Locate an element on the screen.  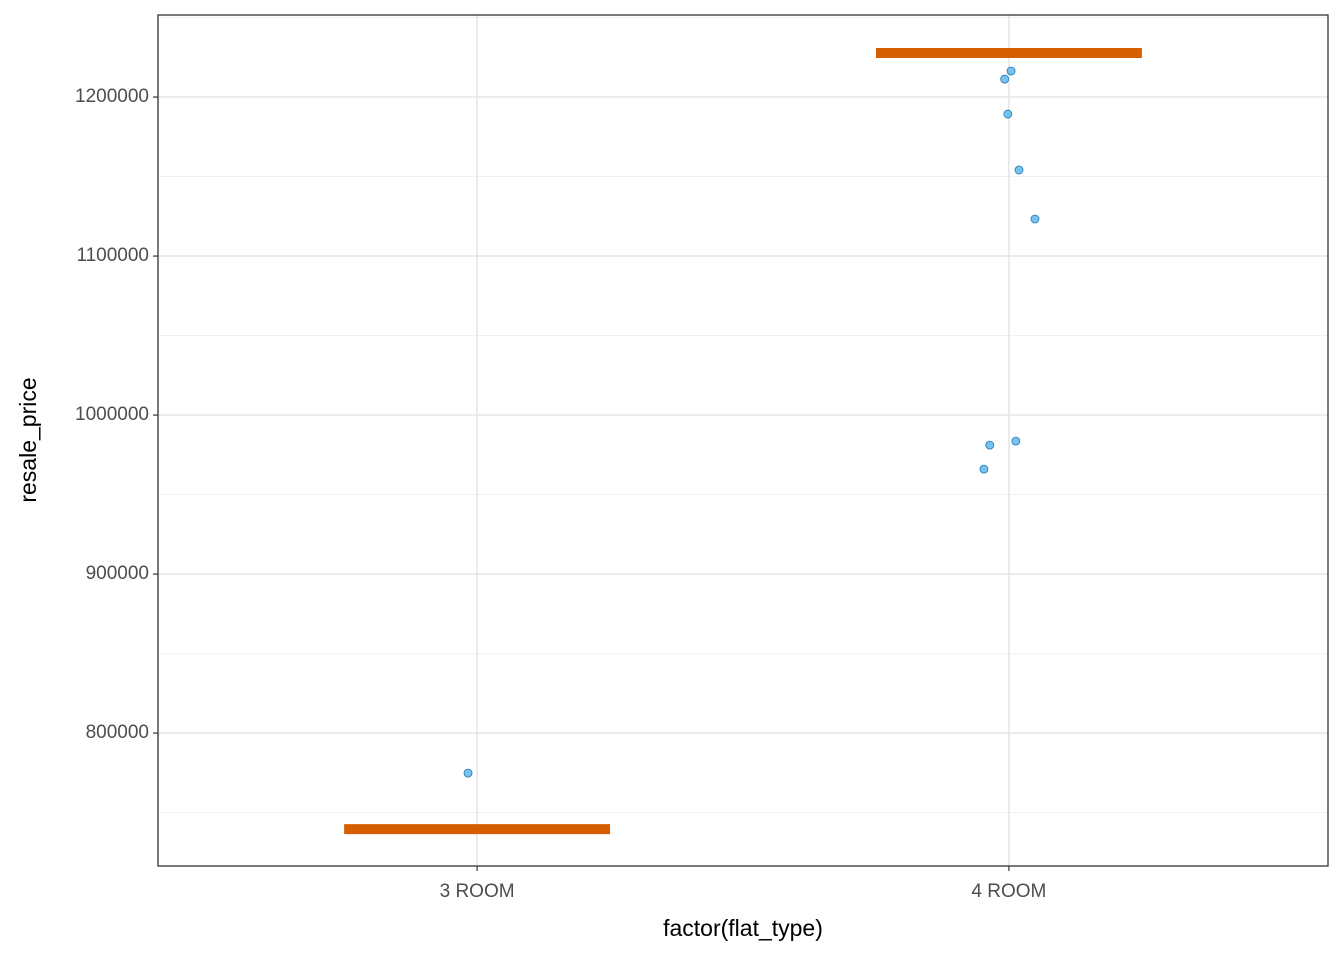
y-tick-label: 1000000 is located at coordinates (112, 414).